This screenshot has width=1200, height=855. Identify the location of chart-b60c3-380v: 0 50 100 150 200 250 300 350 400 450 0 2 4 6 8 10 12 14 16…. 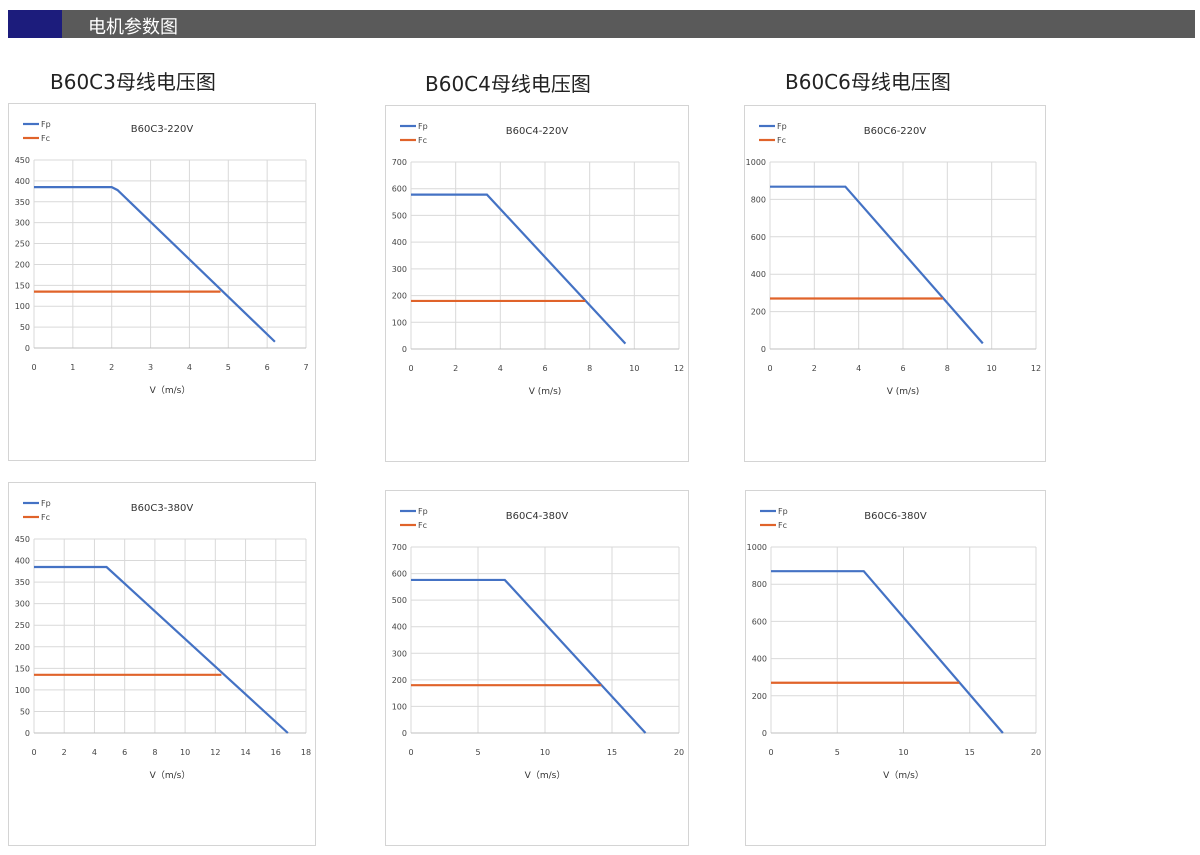
(162, 664).